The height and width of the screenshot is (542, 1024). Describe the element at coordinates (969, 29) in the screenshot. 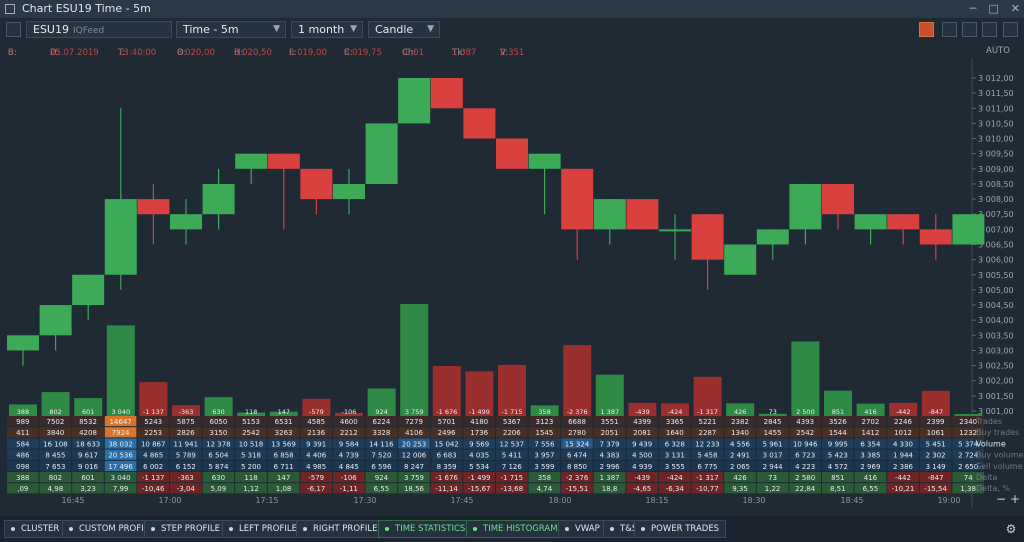

I see `camera-icon` at that location.